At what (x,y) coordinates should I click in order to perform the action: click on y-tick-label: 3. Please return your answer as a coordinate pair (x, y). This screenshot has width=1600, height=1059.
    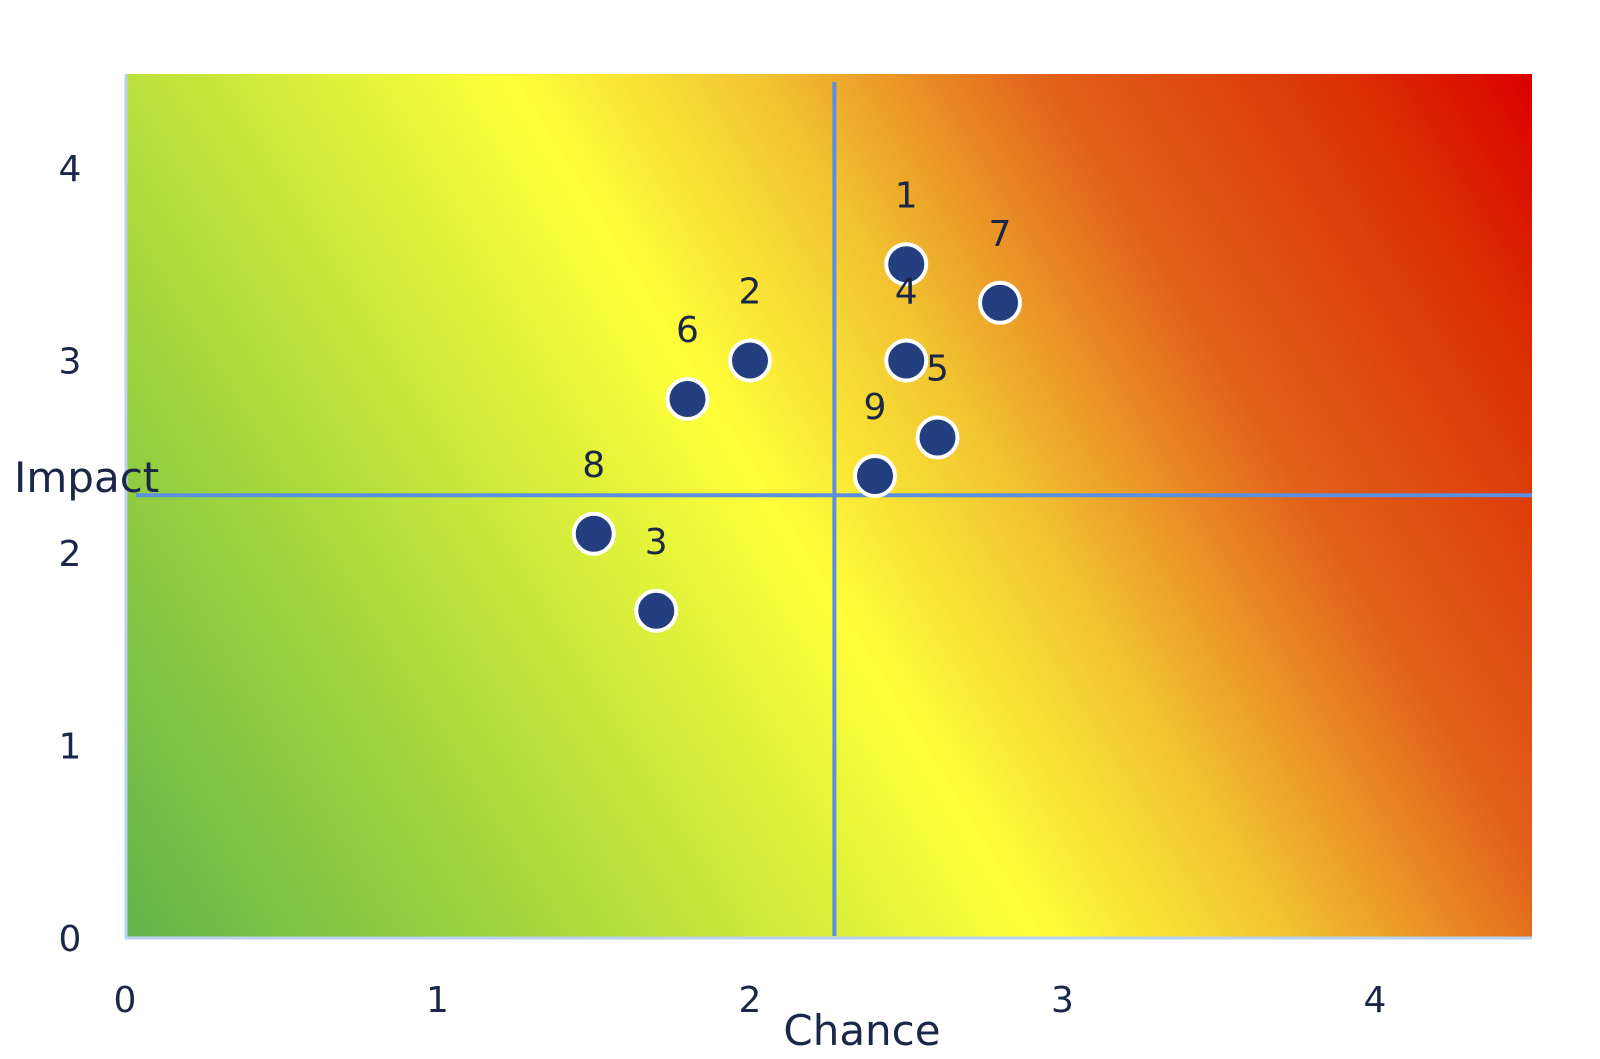
    Looking at the image, I should click on (70, 362).